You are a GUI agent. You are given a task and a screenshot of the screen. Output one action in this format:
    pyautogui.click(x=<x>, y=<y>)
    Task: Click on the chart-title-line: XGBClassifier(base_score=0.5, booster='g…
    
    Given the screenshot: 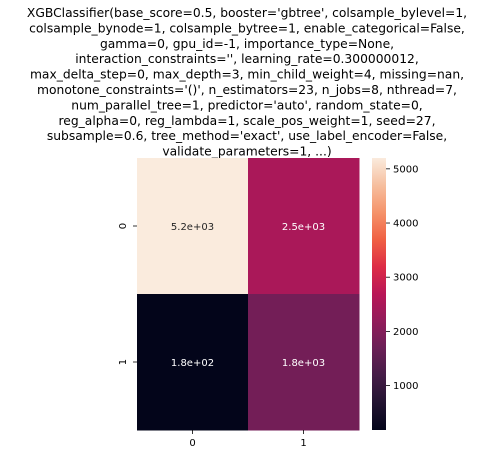 What is the action you would take?
    pyautogui.click(x=247, y=13)
    